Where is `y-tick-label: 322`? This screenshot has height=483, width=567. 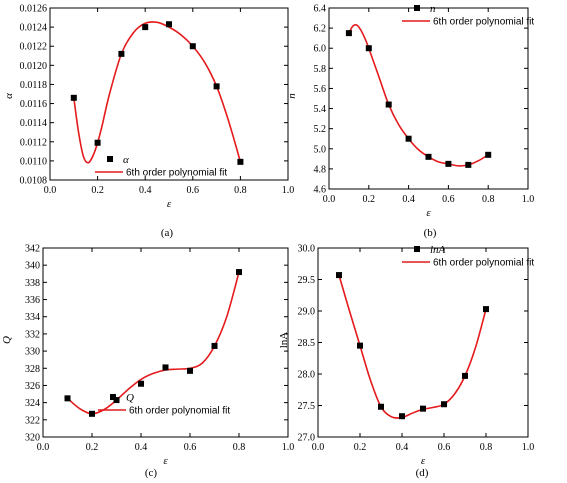 y-tick-label: 322 is located at coordinates (32, 420).